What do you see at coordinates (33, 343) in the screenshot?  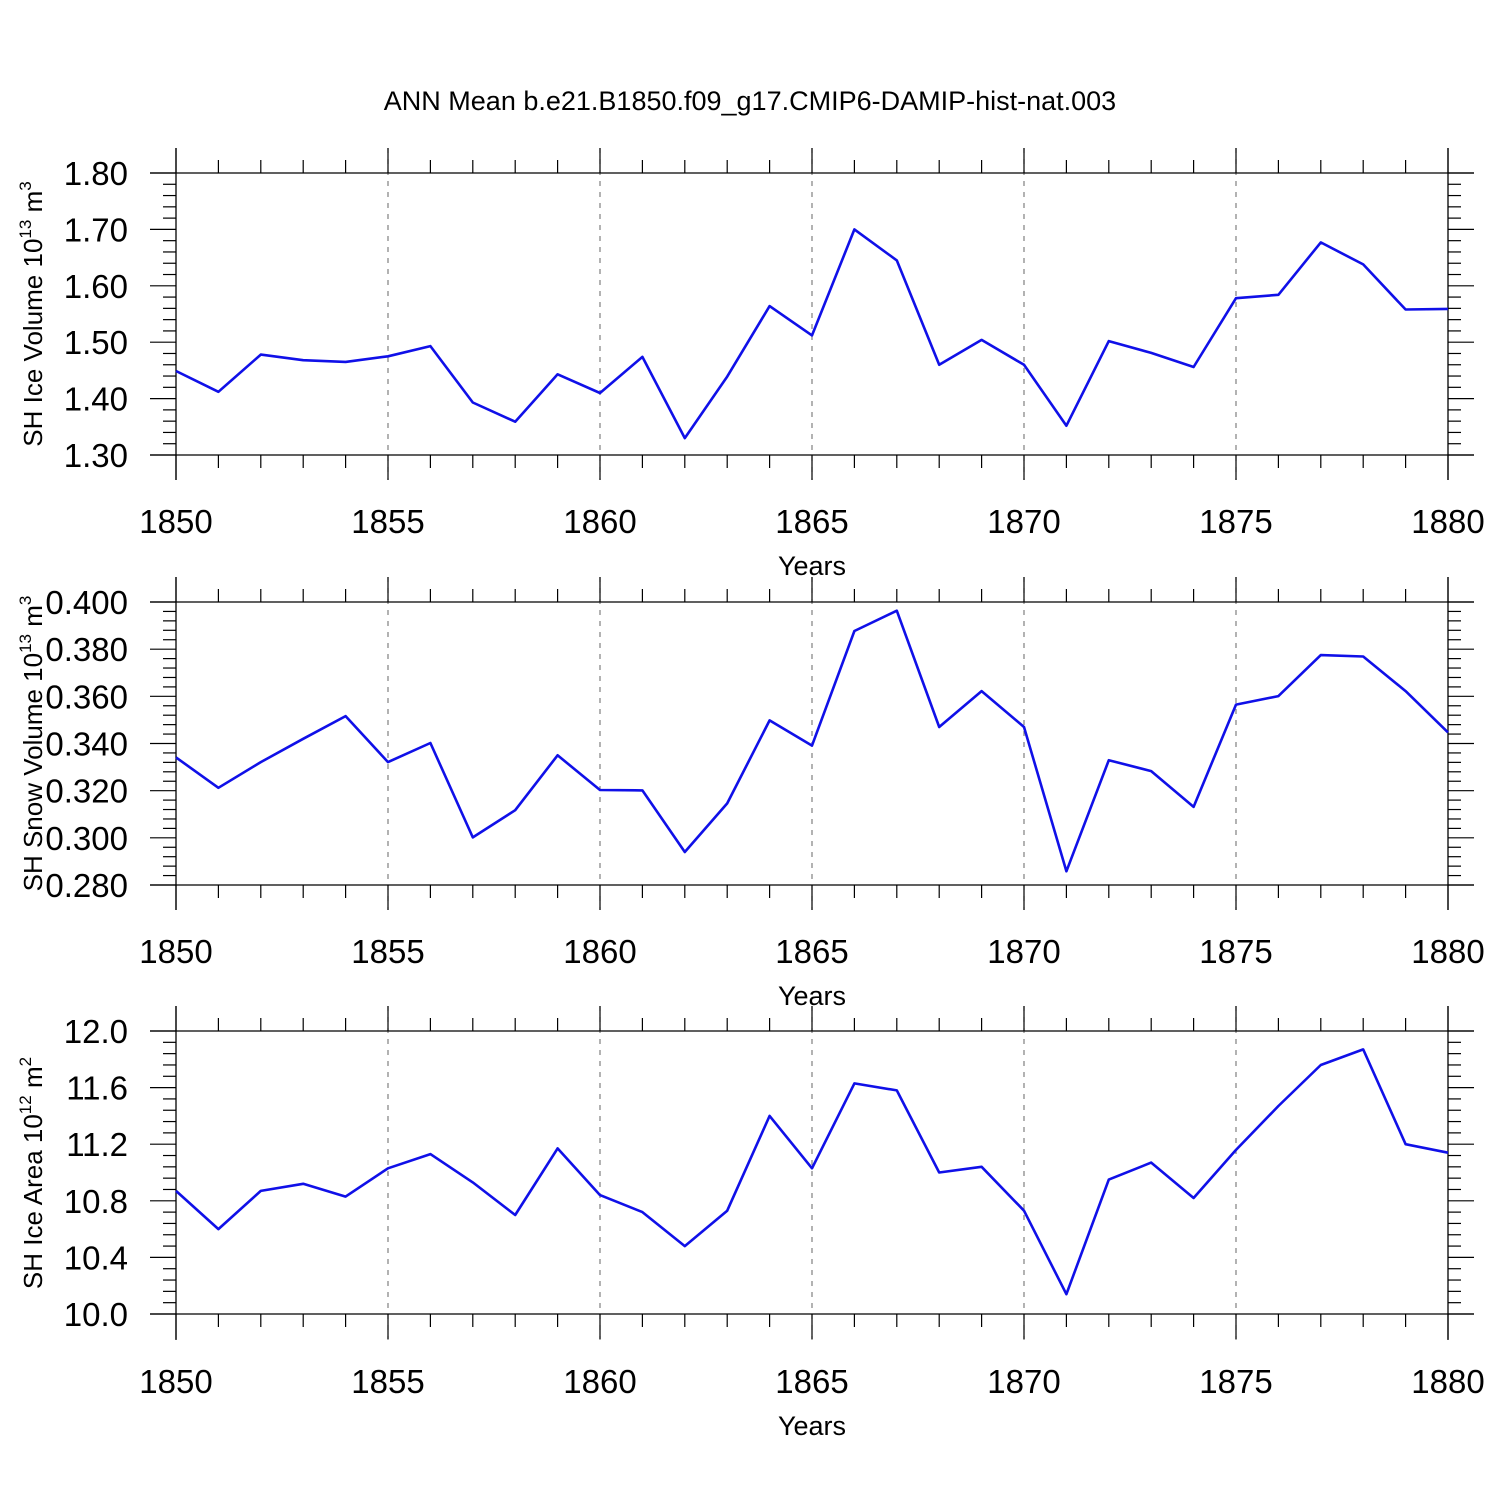 I see `y-axis-label-text: SH Ice Volume 10` at bounding box center [33, 343].